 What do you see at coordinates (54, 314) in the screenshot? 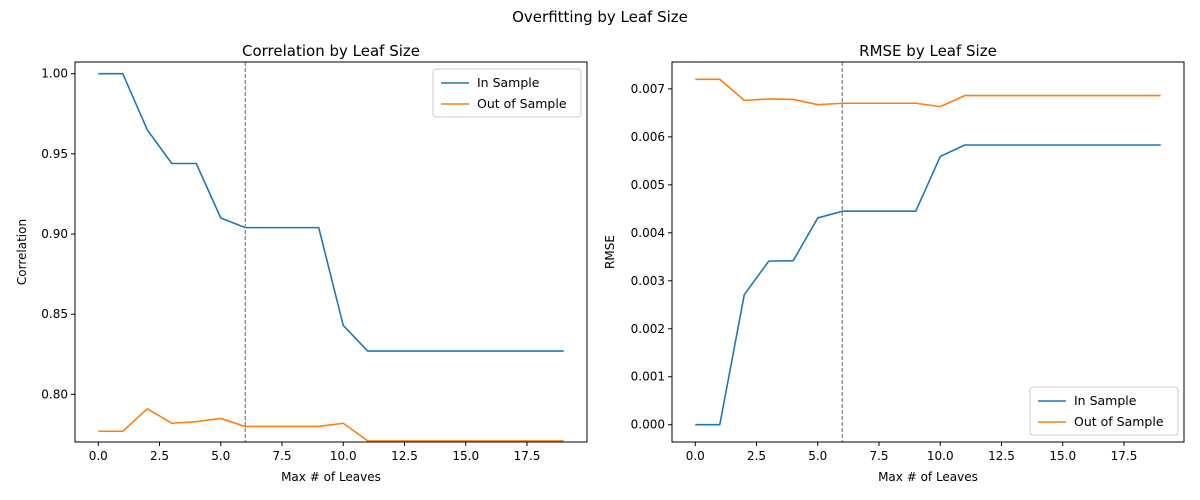
I see `y-tick-label: 0.85` at bounding box center [54, 314].